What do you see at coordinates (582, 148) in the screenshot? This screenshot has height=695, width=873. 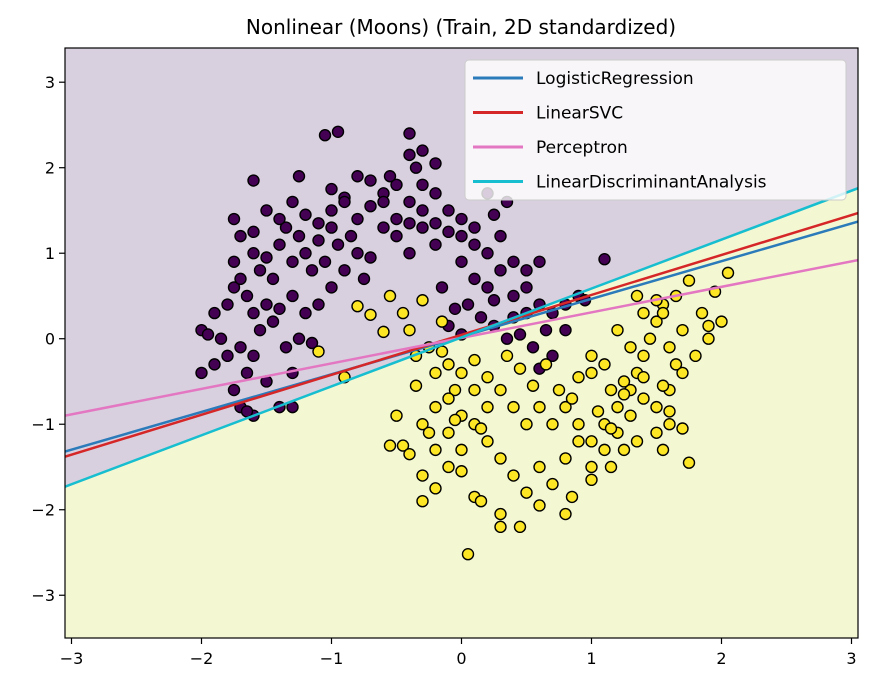 I see `legend-label-perceptron: Perceptron` at bounding box center [582, 148].